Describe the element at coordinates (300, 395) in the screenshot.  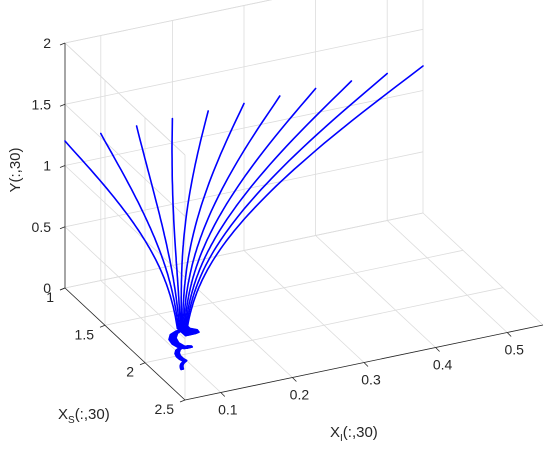
I see `x-tick-label: 0.2` at that location.